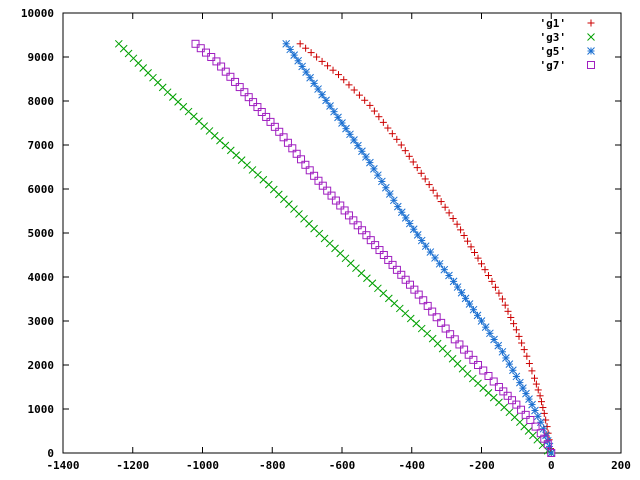  I want to click on y-tick-label: 10000, so click(37, 13).